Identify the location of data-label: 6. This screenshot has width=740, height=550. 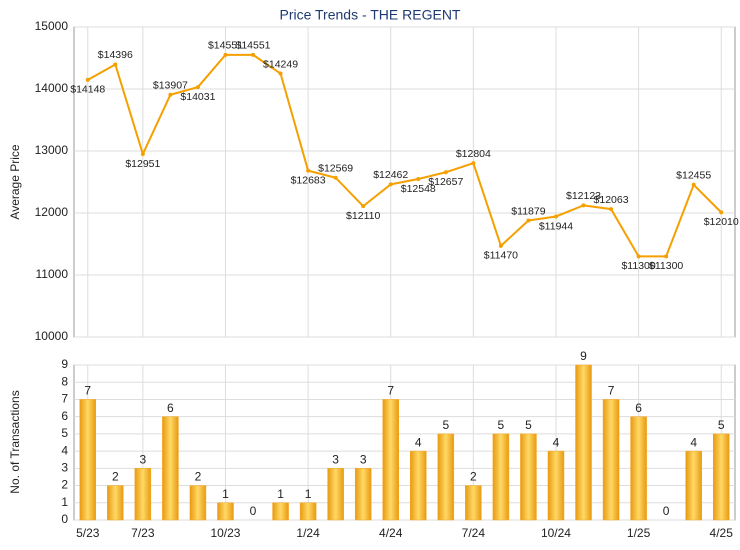
(638, 408).